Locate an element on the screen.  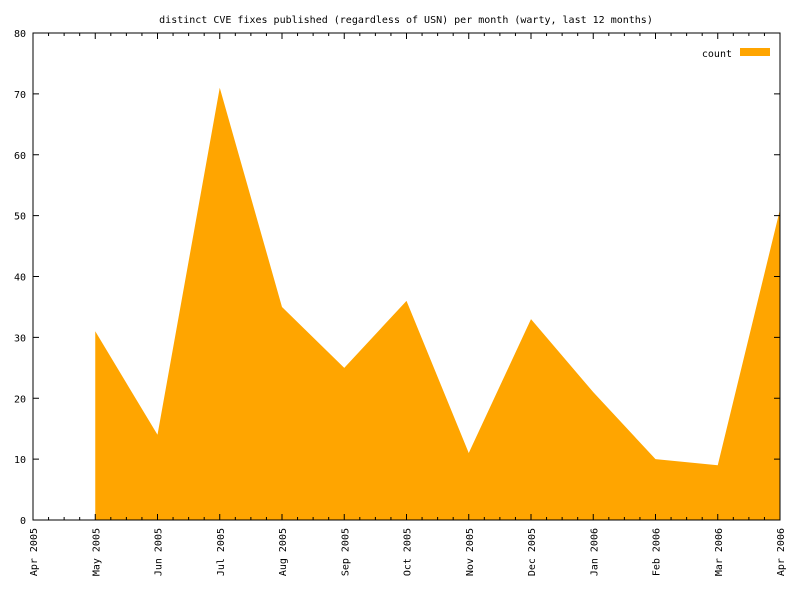
x-tick-label: Sep 2005 is located at coordinates (345, 552).